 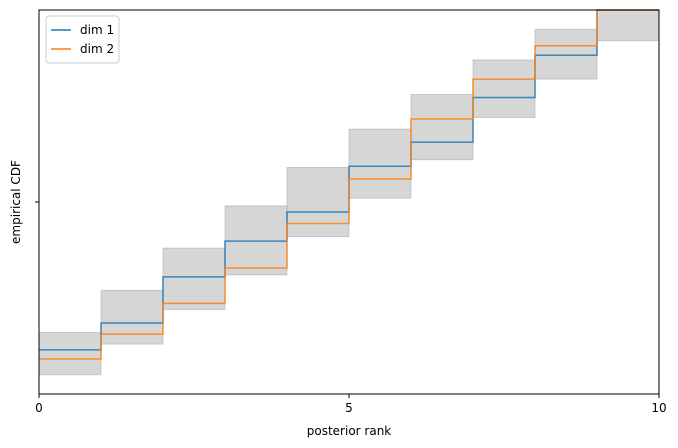 I want to click on legend-label-dim-2: dim 2, so click(x=97, y=49).